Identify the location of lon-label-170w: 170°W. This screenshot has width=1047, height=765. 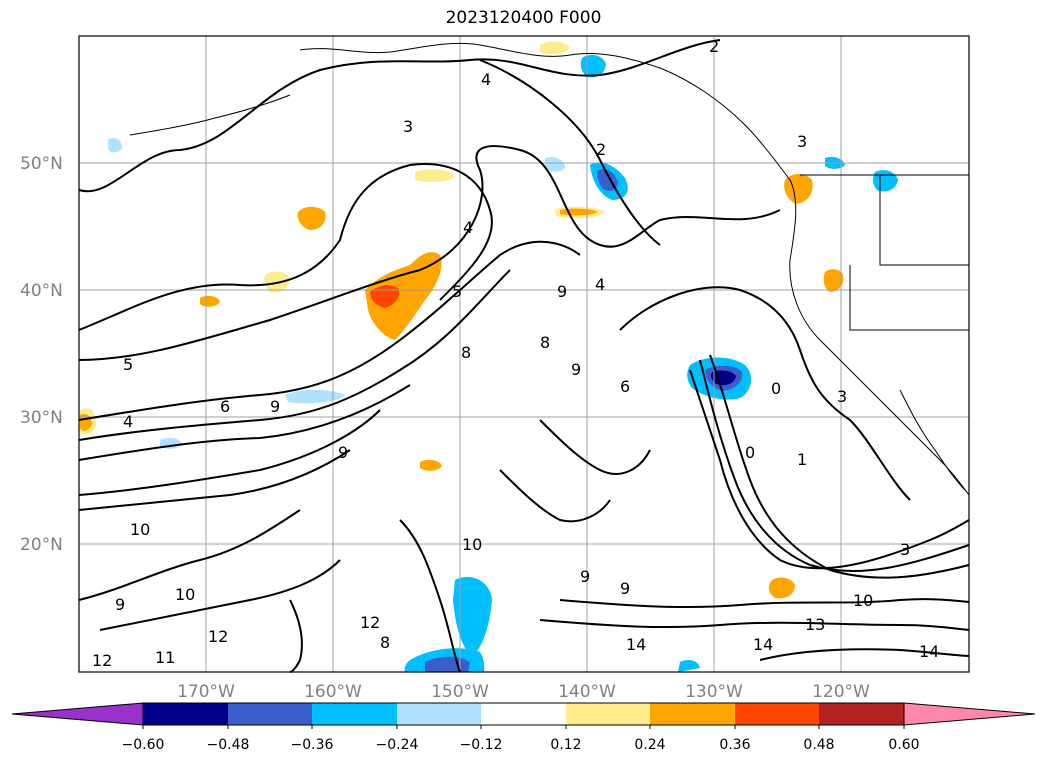
(206, 692).